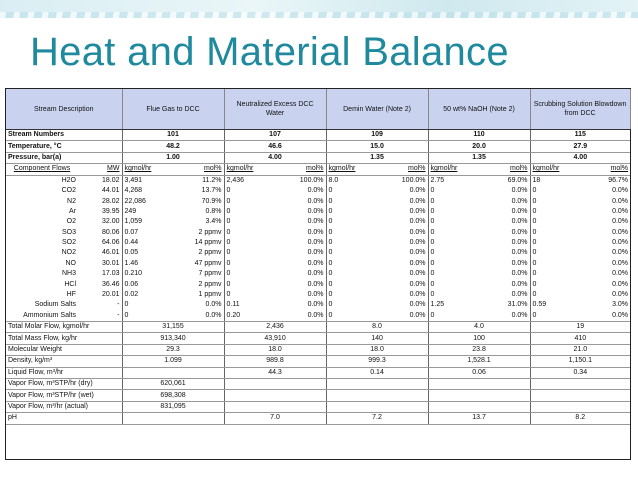 This screenshot has width=638, height=479. Describe the element at coordinates (377, 135) in the screenshot. I see `summary-cell: 109` at that location.